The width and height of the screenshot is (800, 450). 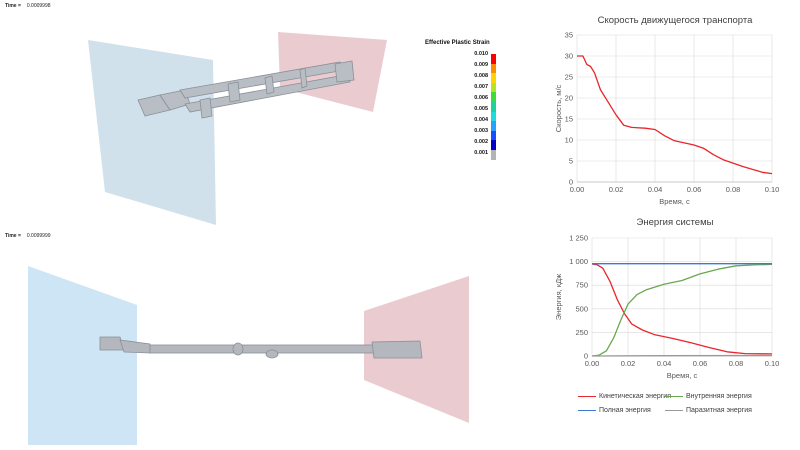 What do you see at coordinates (38, 6) in the screenshot?
I see `top-time-value: 0.0009998` at bounding box center [38, 6].